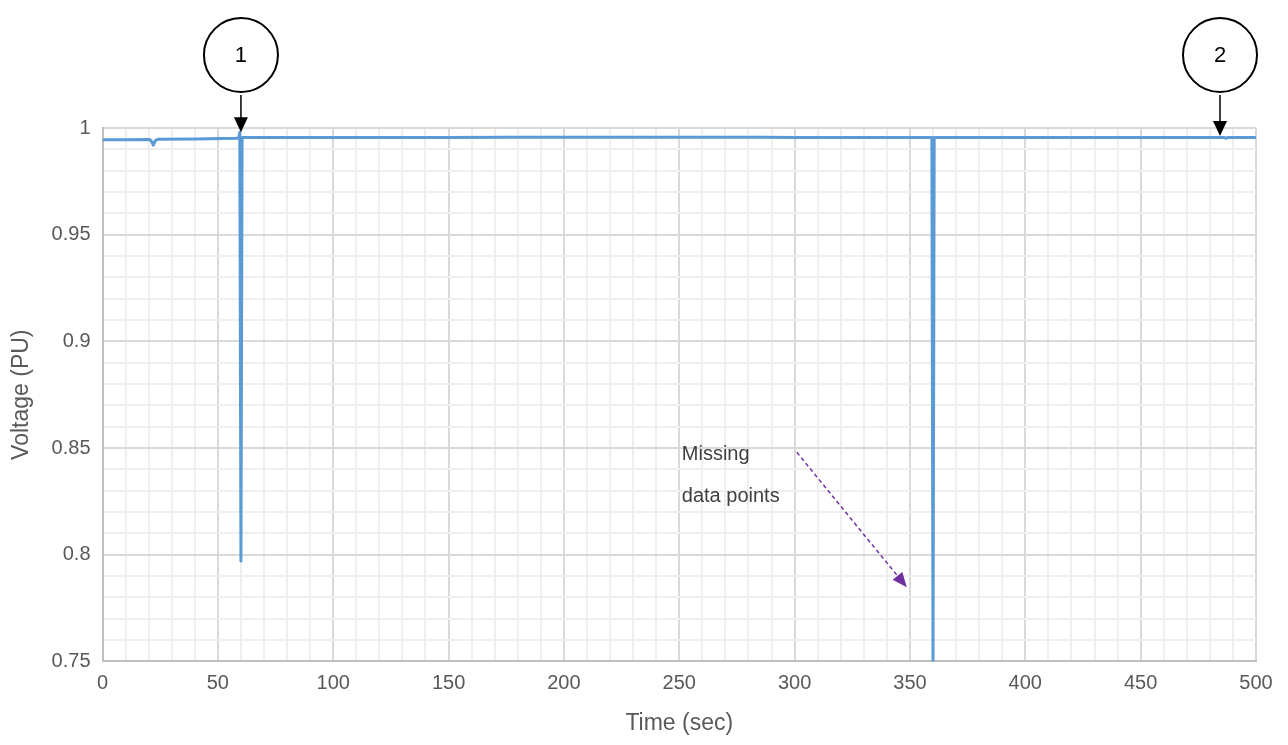 This screenshot has width=1288, height=745. I want to click on x-tick-label: 50, so click(217, 681).